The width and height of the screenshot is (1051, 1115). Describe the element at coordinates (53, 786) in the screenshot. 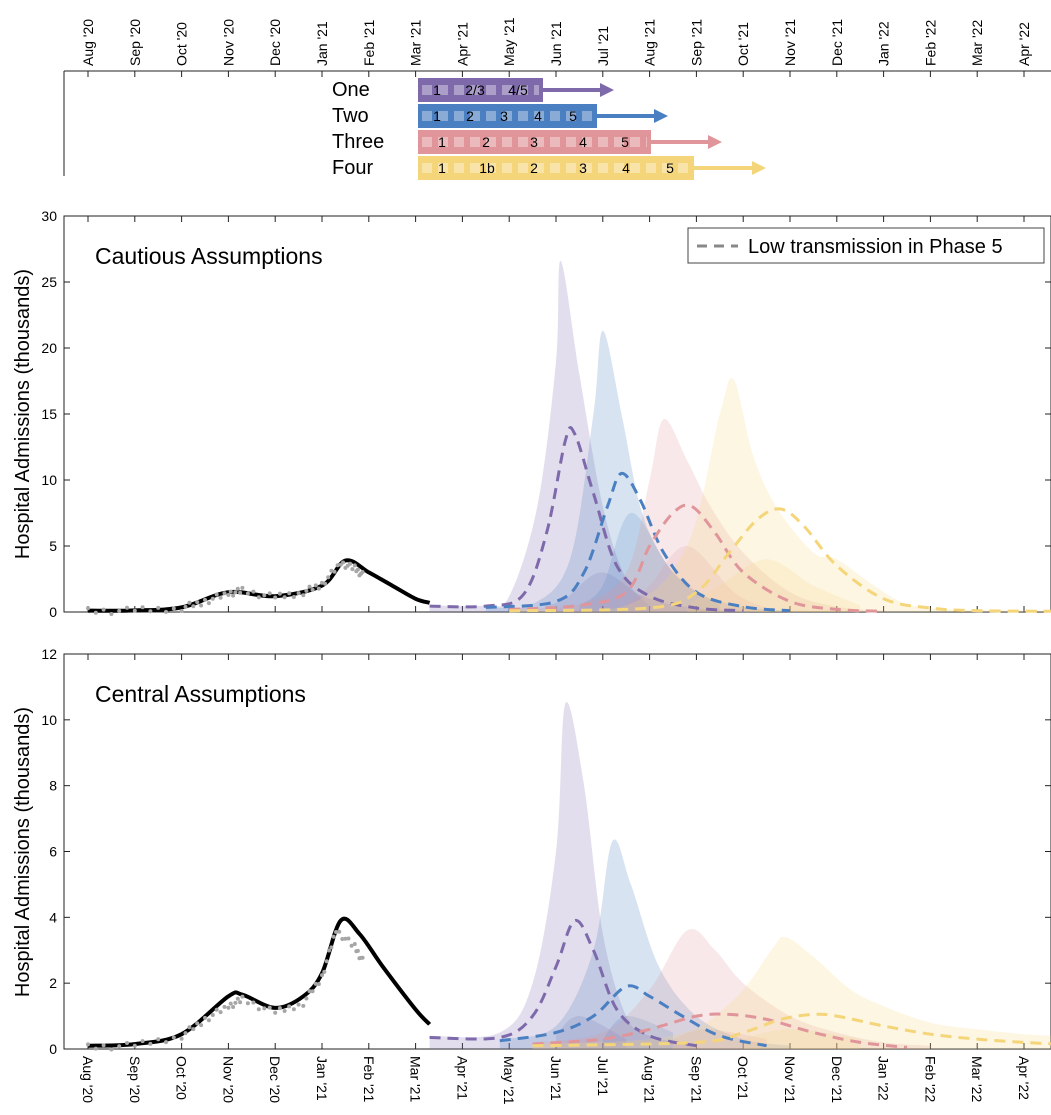

I see `y-tick-label: 8` at that location.